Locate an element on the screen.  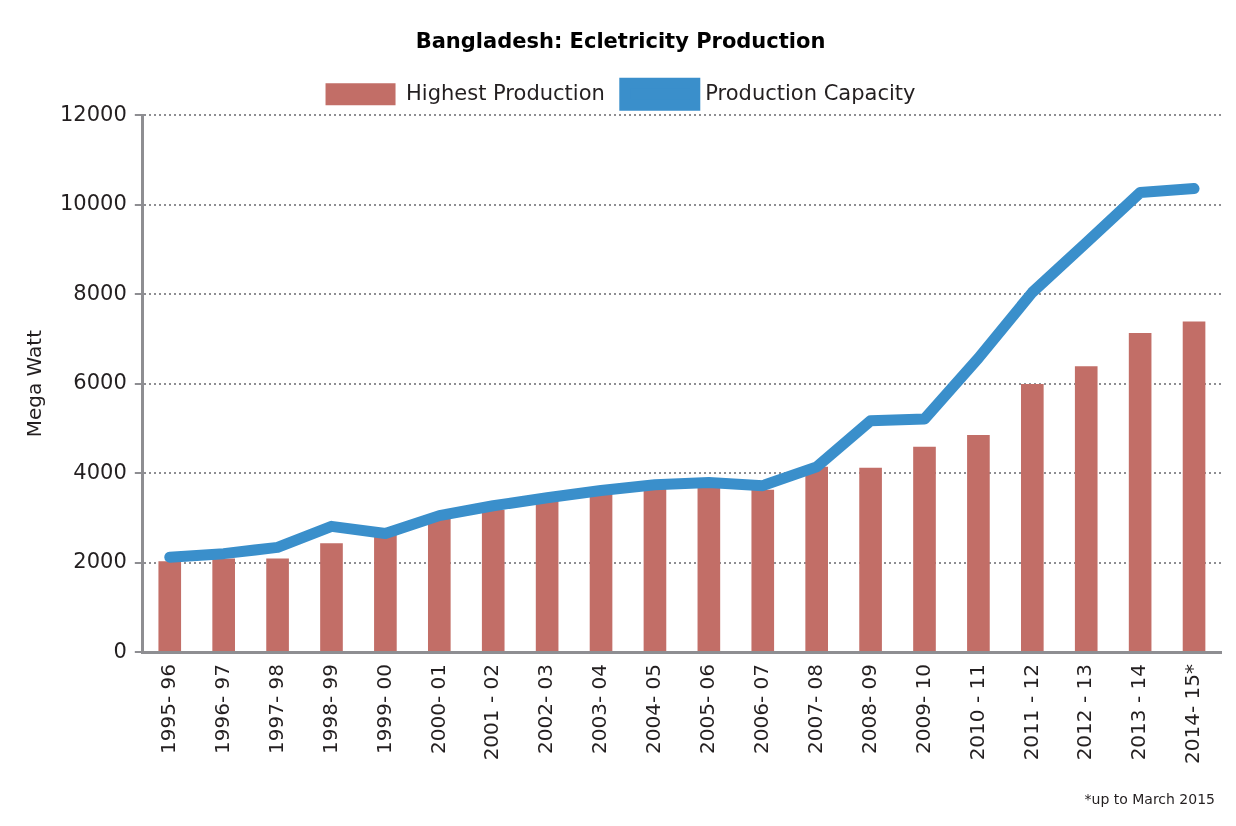
x-tick-label: 2008- 09 is located at coordinates (868, 709).